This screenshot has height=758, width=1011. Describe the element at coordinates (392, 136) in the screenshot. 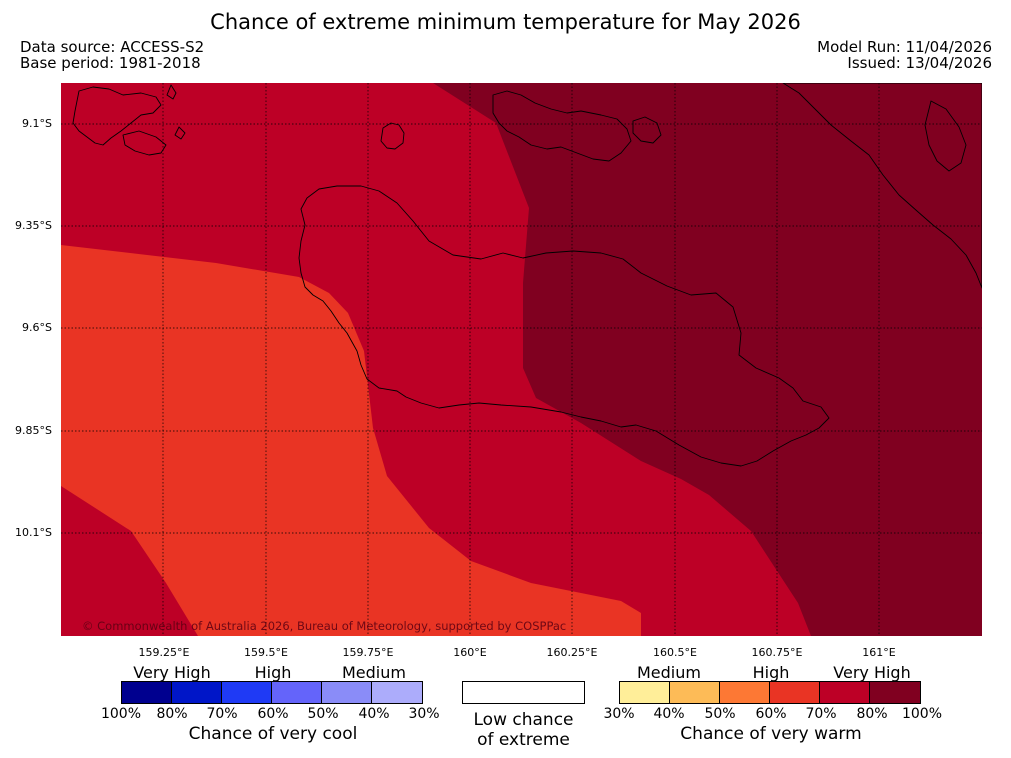

I see `island-small` at that location.